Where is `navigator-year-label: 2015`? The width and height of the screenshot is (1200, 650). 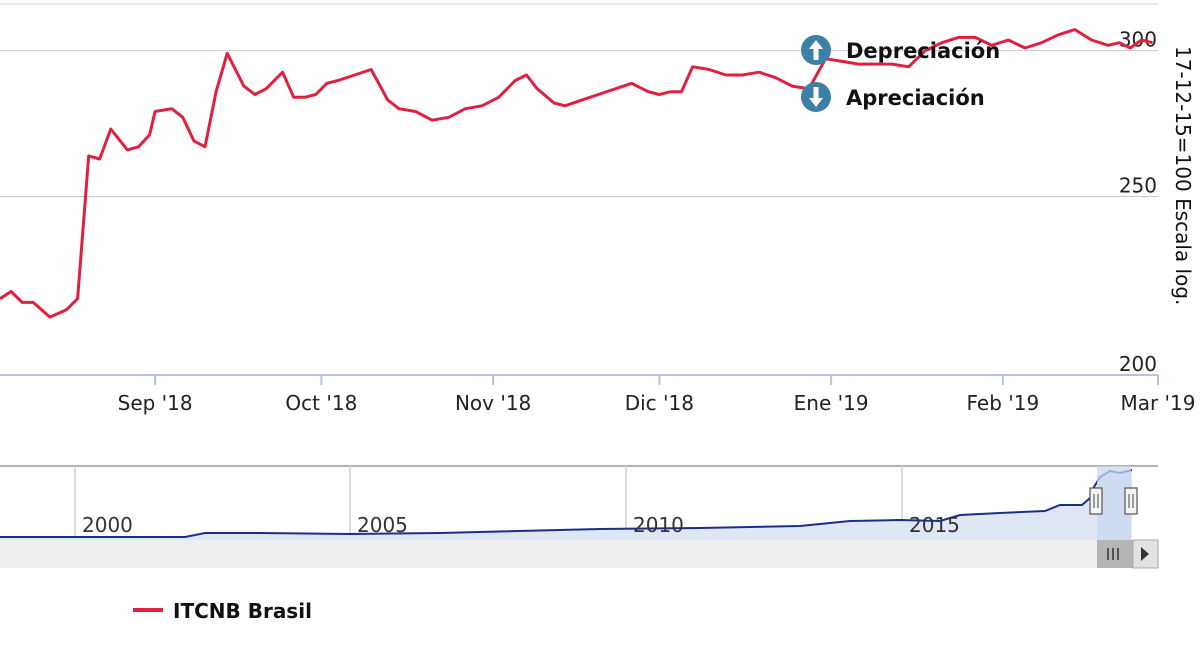
navigator-year-label: 2015 is located at coordinates (934, 525).